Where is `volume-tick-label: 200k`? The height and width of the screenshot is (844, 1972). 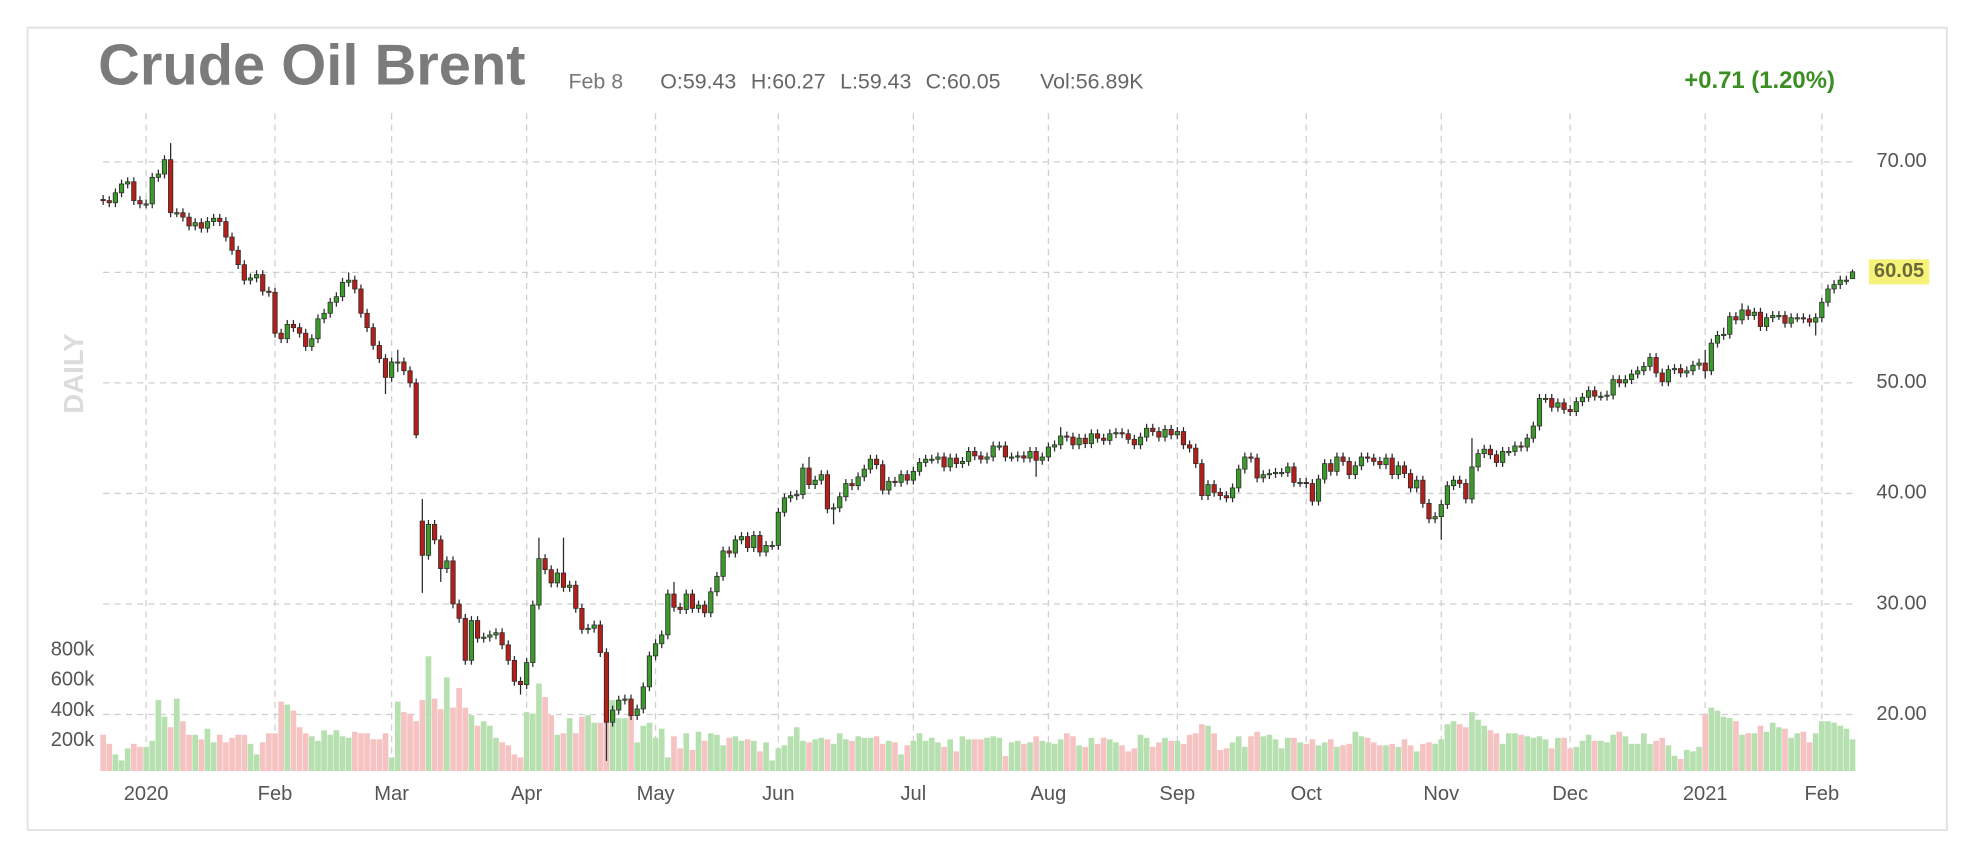 volume-tick-label: 200k is located at coordinates (73, 740).